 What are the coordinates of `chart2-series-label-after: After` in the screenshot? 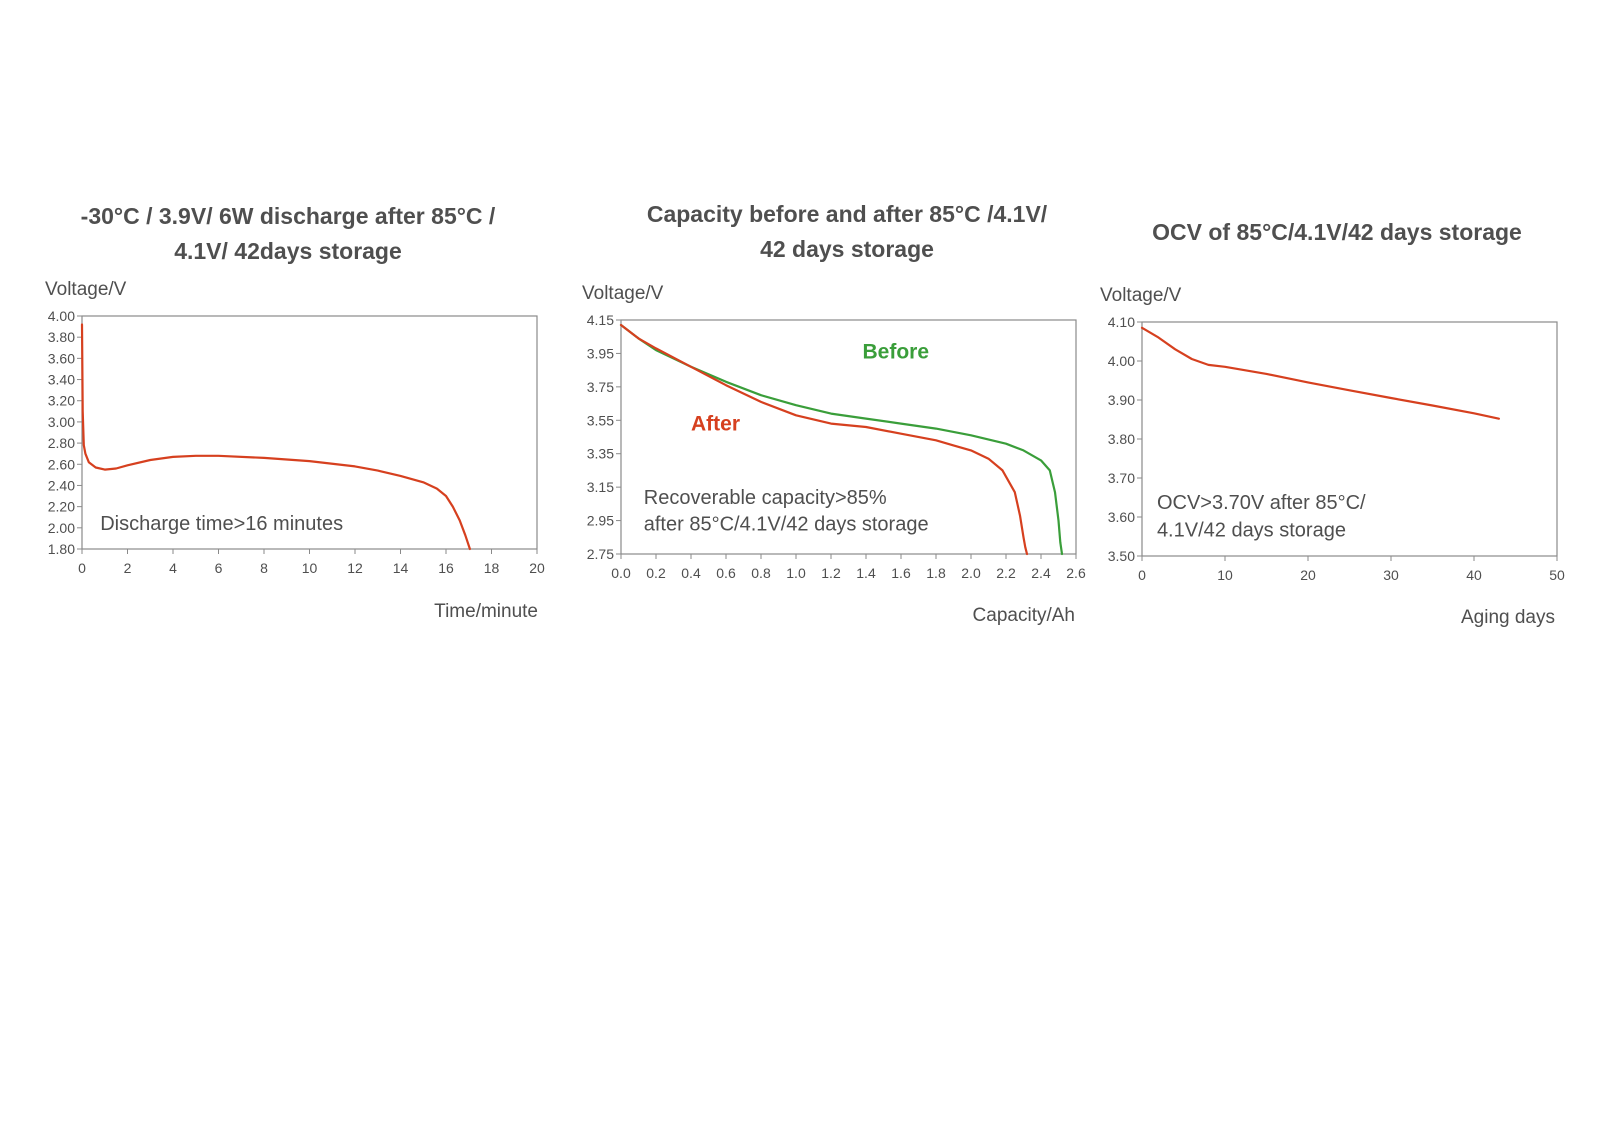 It's located at (715, 423).